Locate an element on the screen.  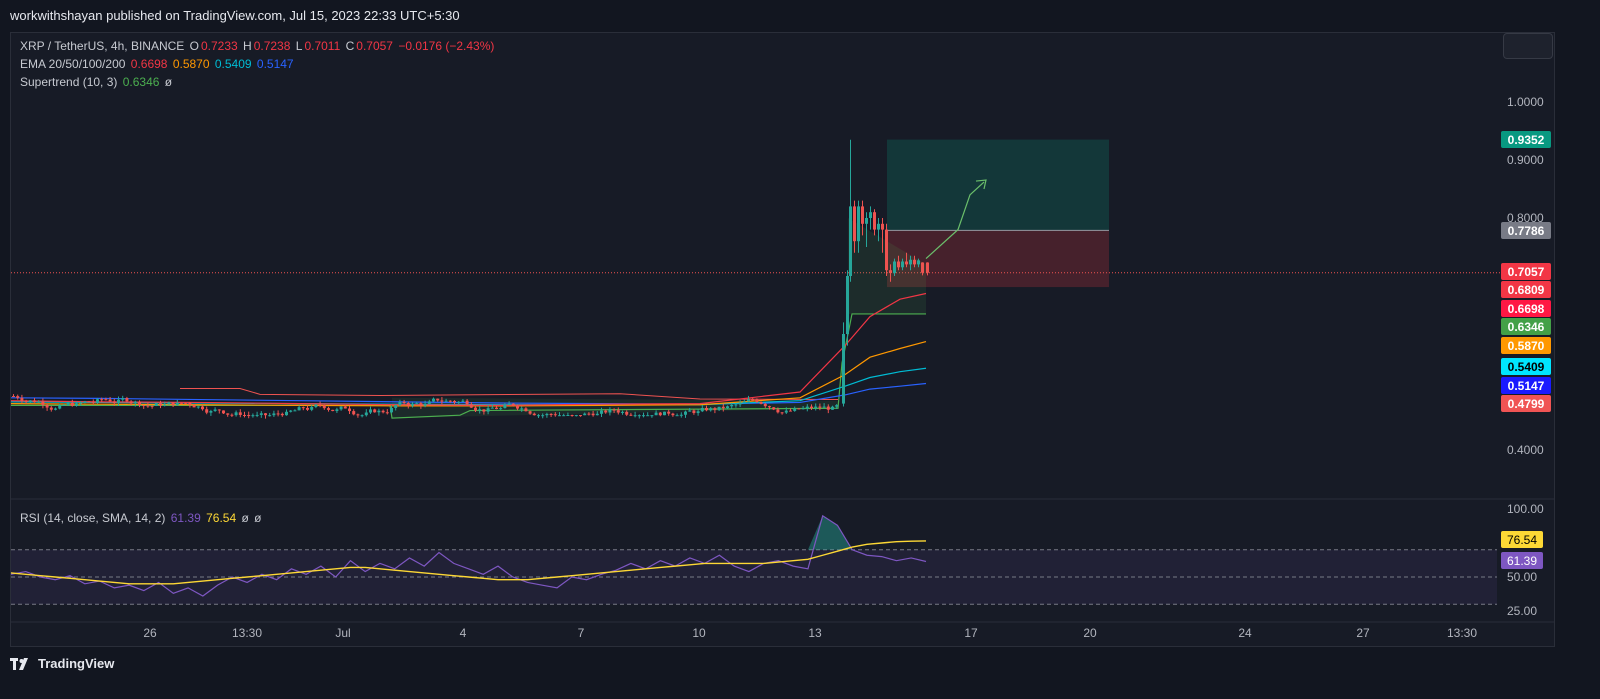
price-badge-label: 0.9352 is located at coordinates (1526, 140).